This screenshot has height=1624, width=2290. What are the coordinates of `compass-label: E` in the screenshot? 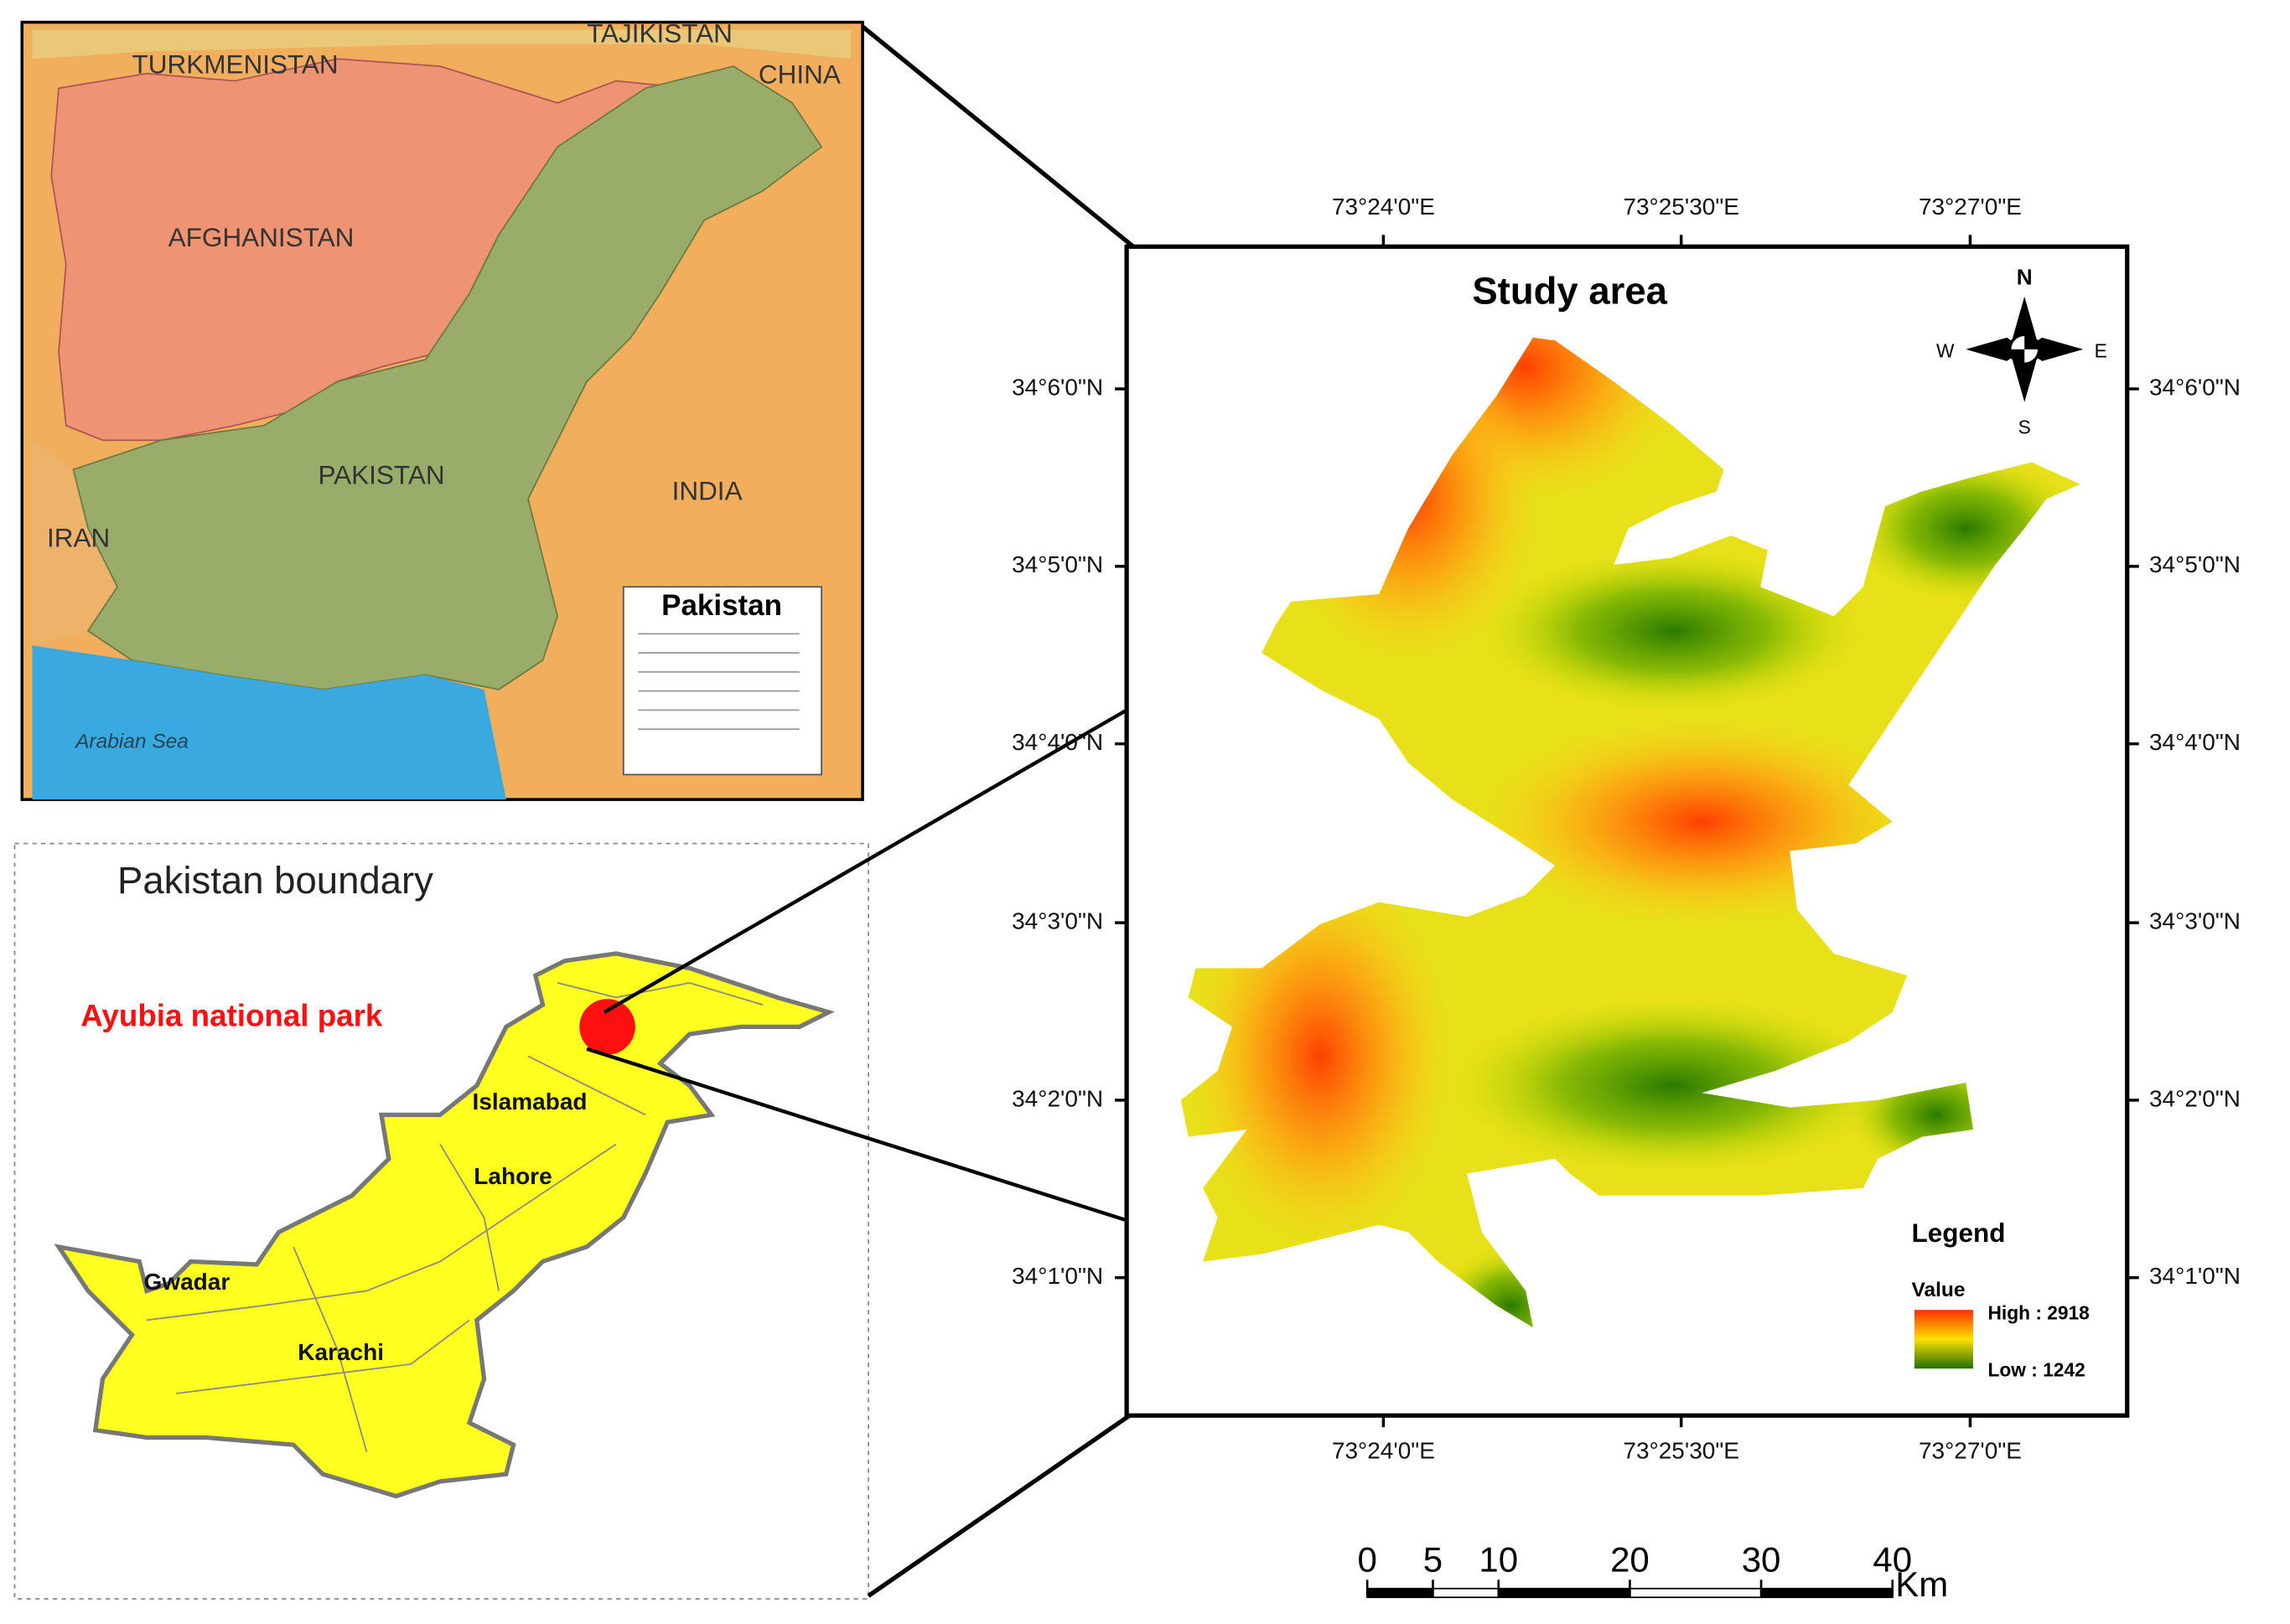 It's located at (2101, 350).